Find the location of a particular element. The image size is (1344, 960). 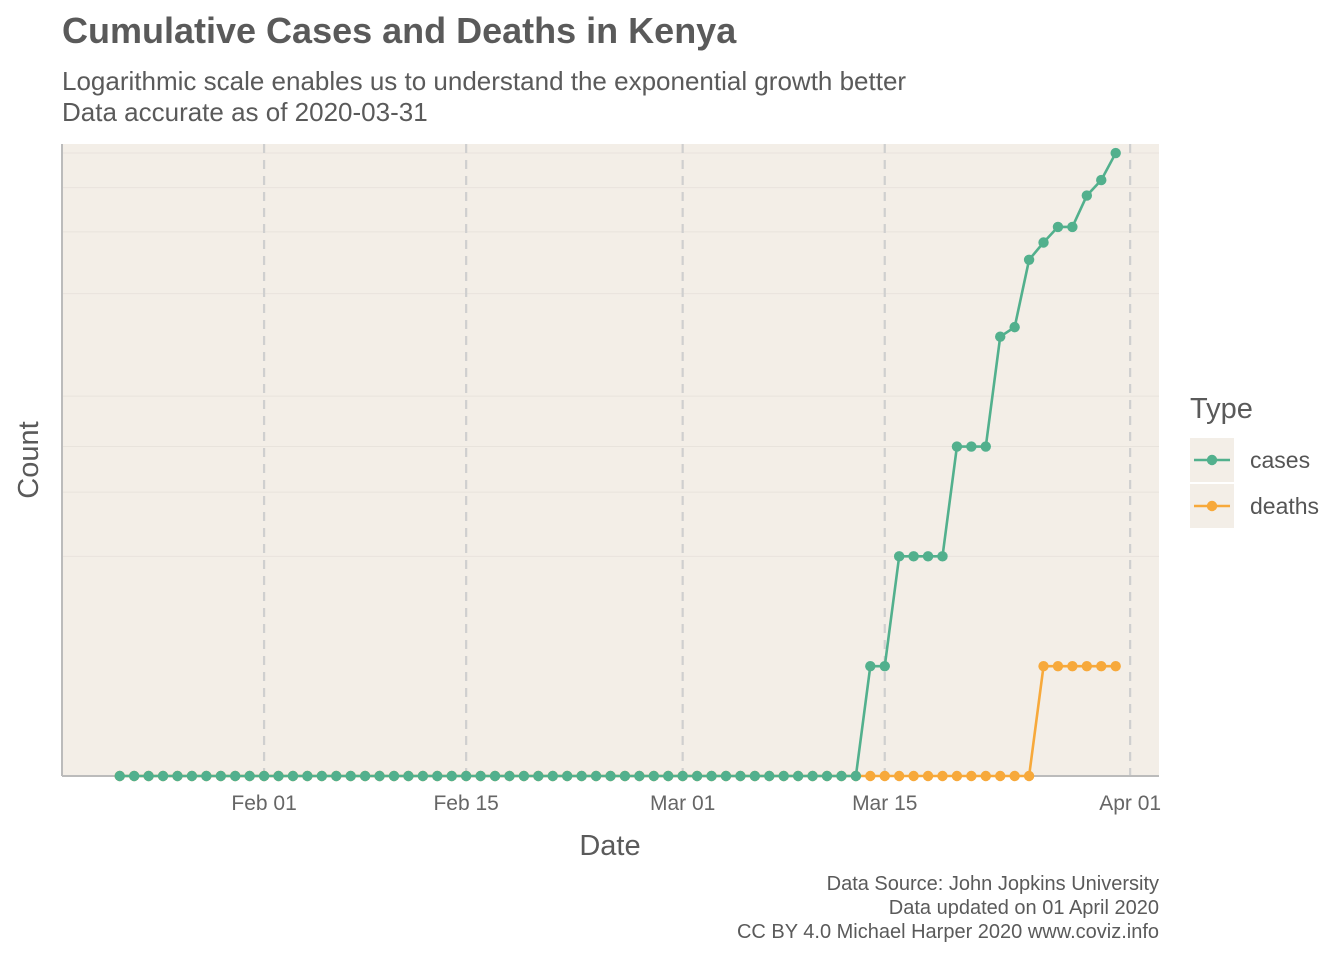

legend-key-point-deaths is located at coordinates (1212, 506).